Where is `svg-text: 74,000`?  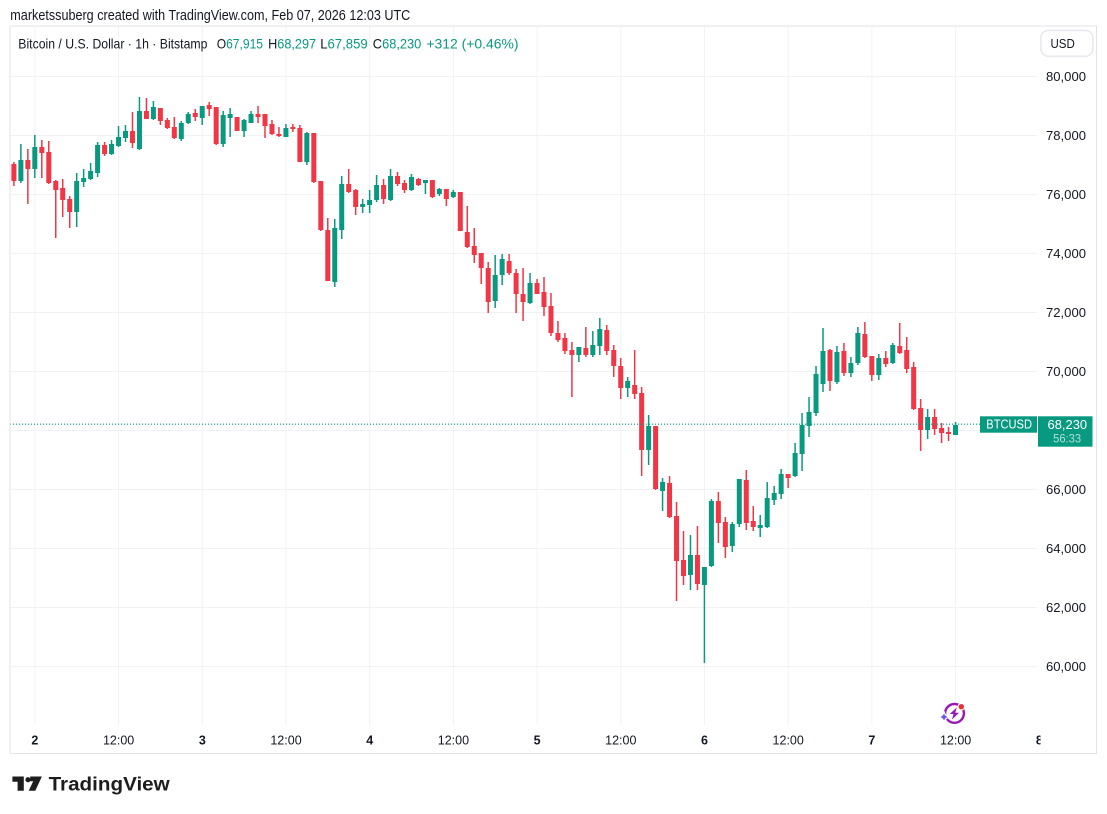
svg-text: 74,000 is located at coordinates (1066, 254).